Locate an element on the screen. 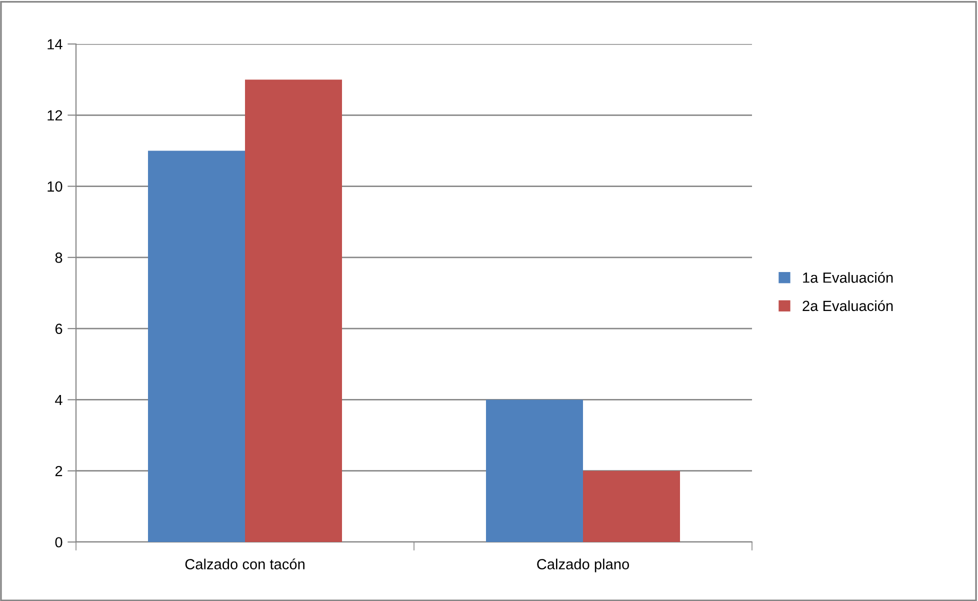  y-tick-label: 6 is located at coordinates (58, 329).